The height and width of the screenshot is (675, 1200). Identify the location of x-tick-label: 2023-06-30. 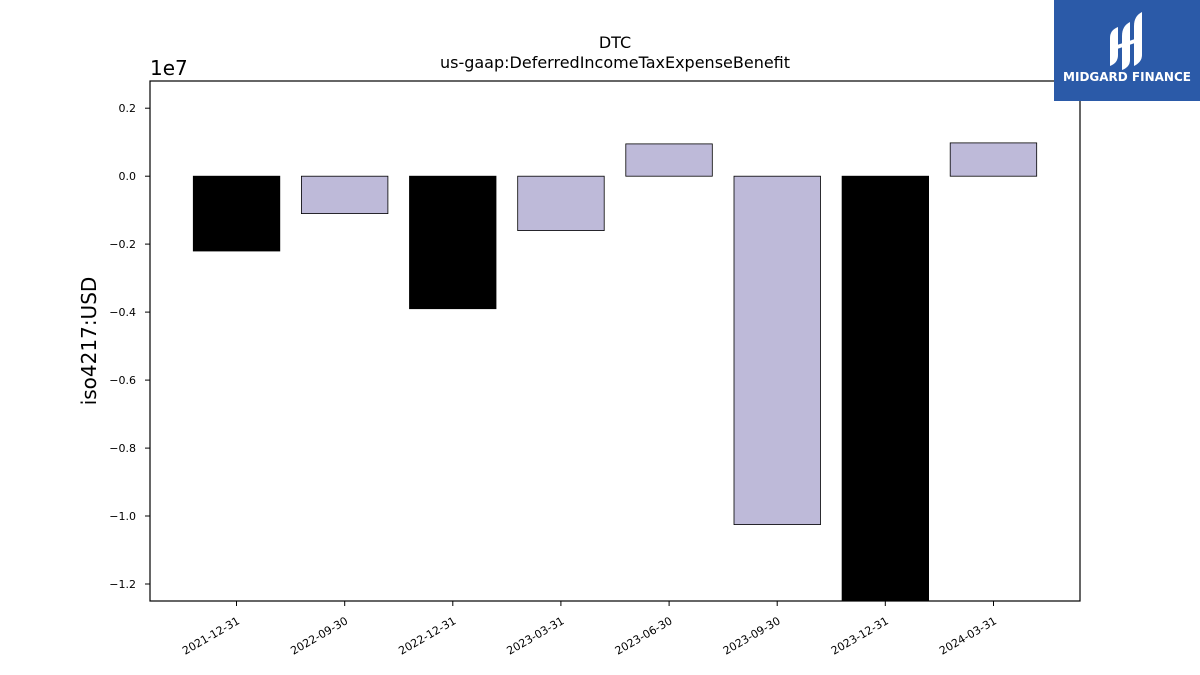
(644, 635).